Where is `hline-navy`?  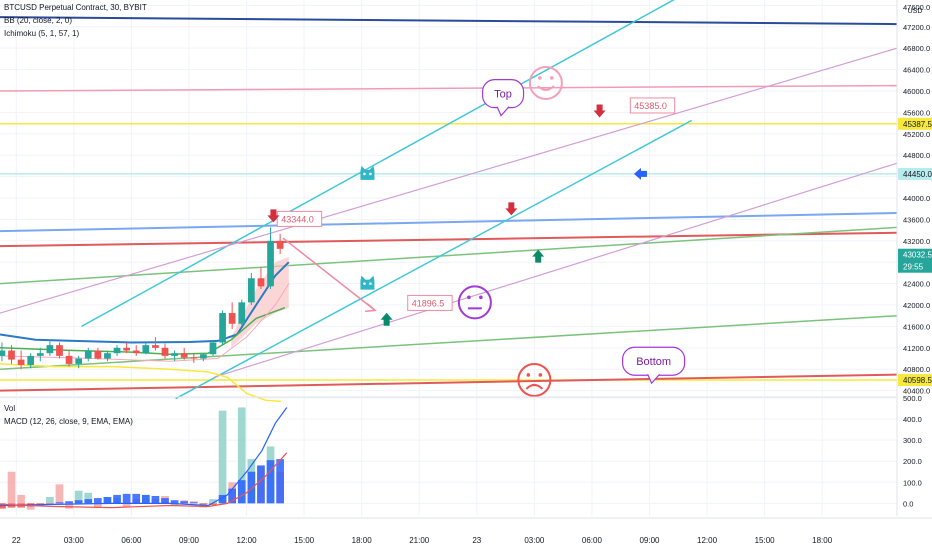 hline-navy is located at coordinates (449, 21).